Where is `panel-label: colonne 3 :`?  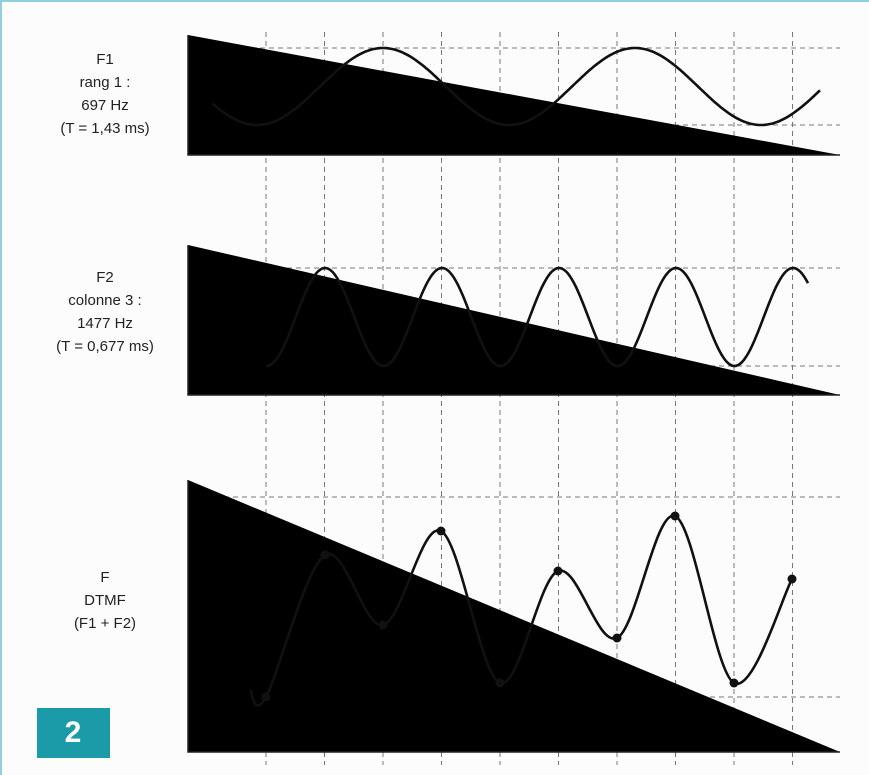 panel-label: colonne 3 : is located at coordinates (104, 300).